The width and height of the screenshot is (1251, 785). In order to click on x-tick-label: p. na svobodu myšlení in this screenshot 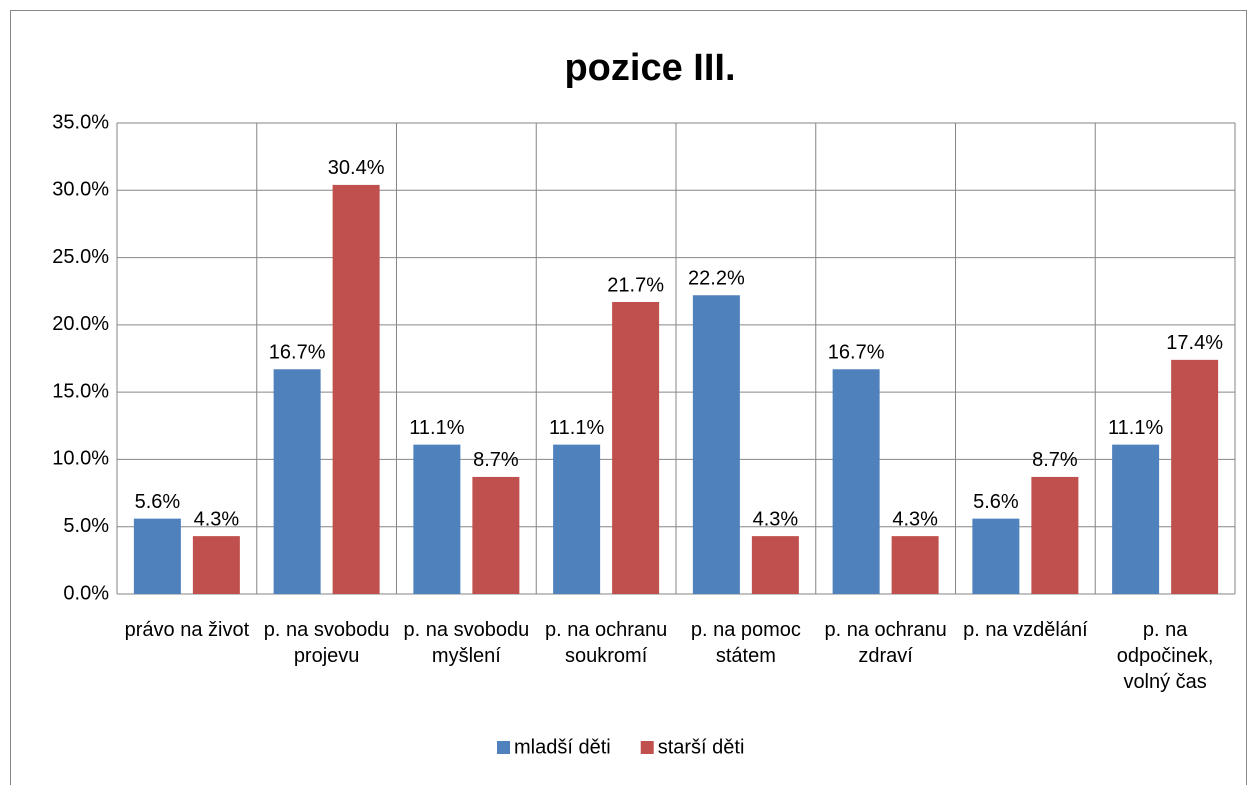, I will do `click(466, 643)`.